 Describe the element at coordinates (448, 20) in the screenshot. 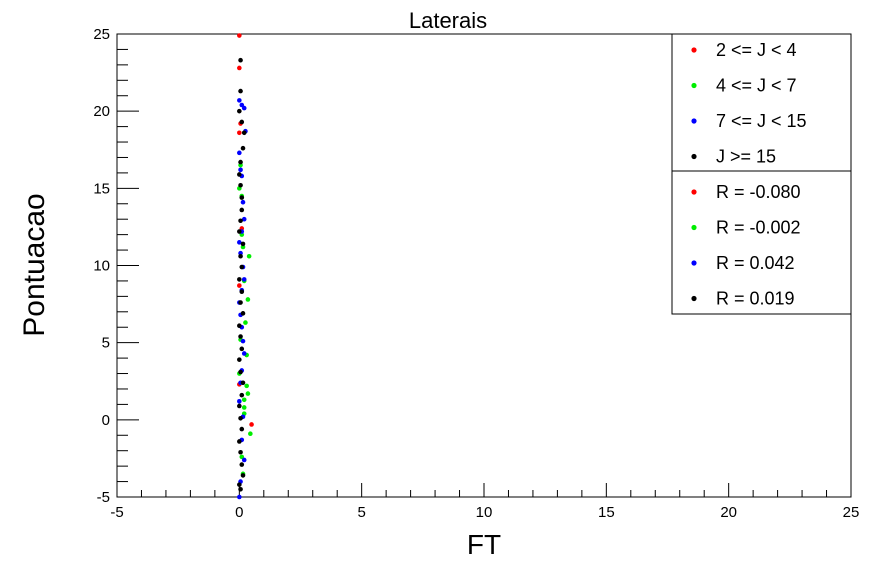

I see `chart-title: Laterais` at that location.